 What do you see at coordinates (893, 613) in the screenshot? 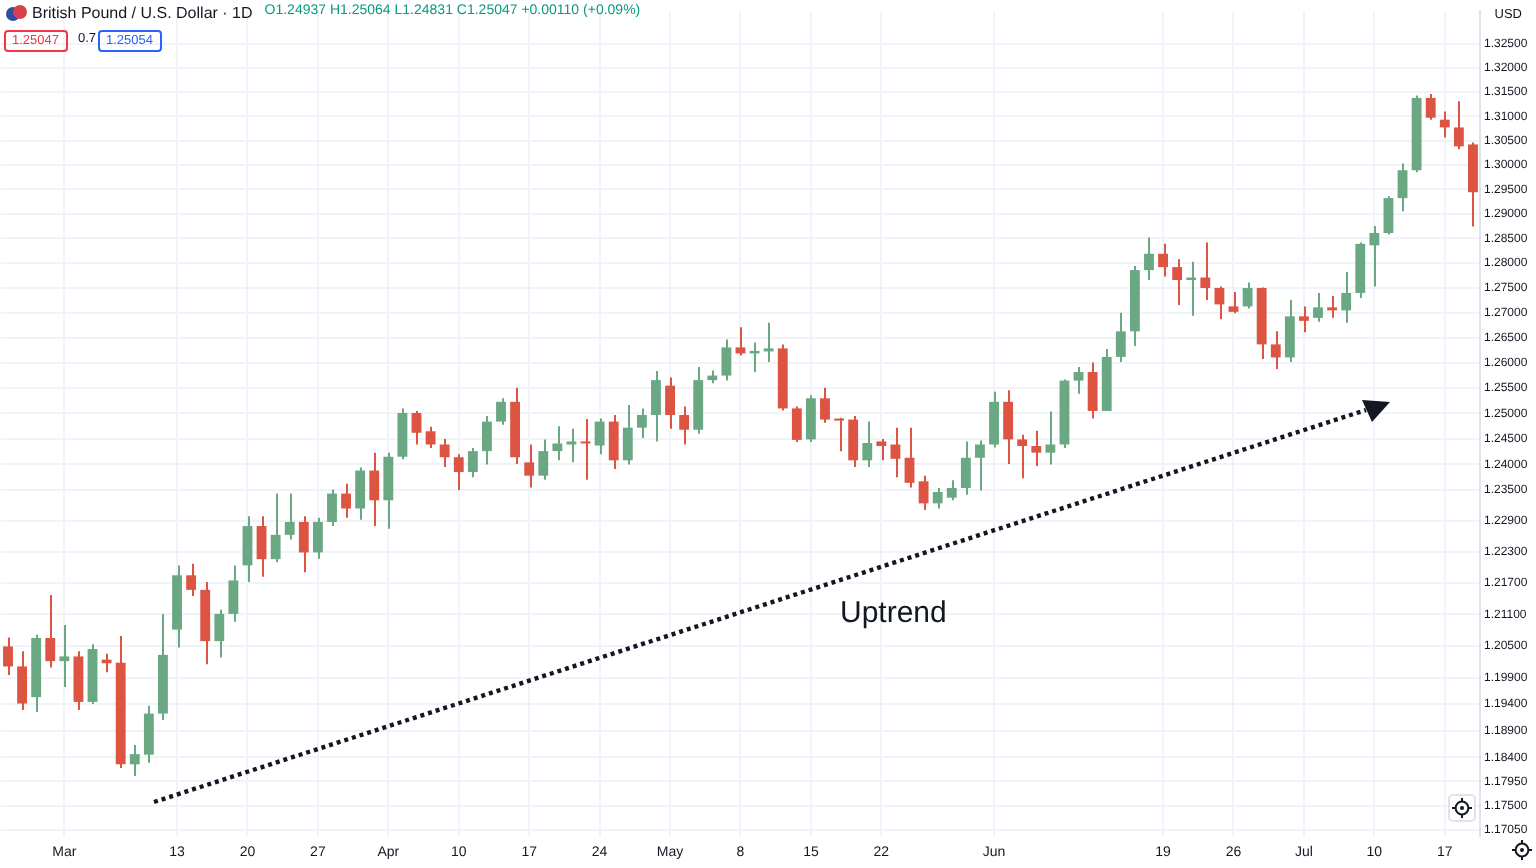
I see `annotation: Uptrend` at bounding box center [893, 613].